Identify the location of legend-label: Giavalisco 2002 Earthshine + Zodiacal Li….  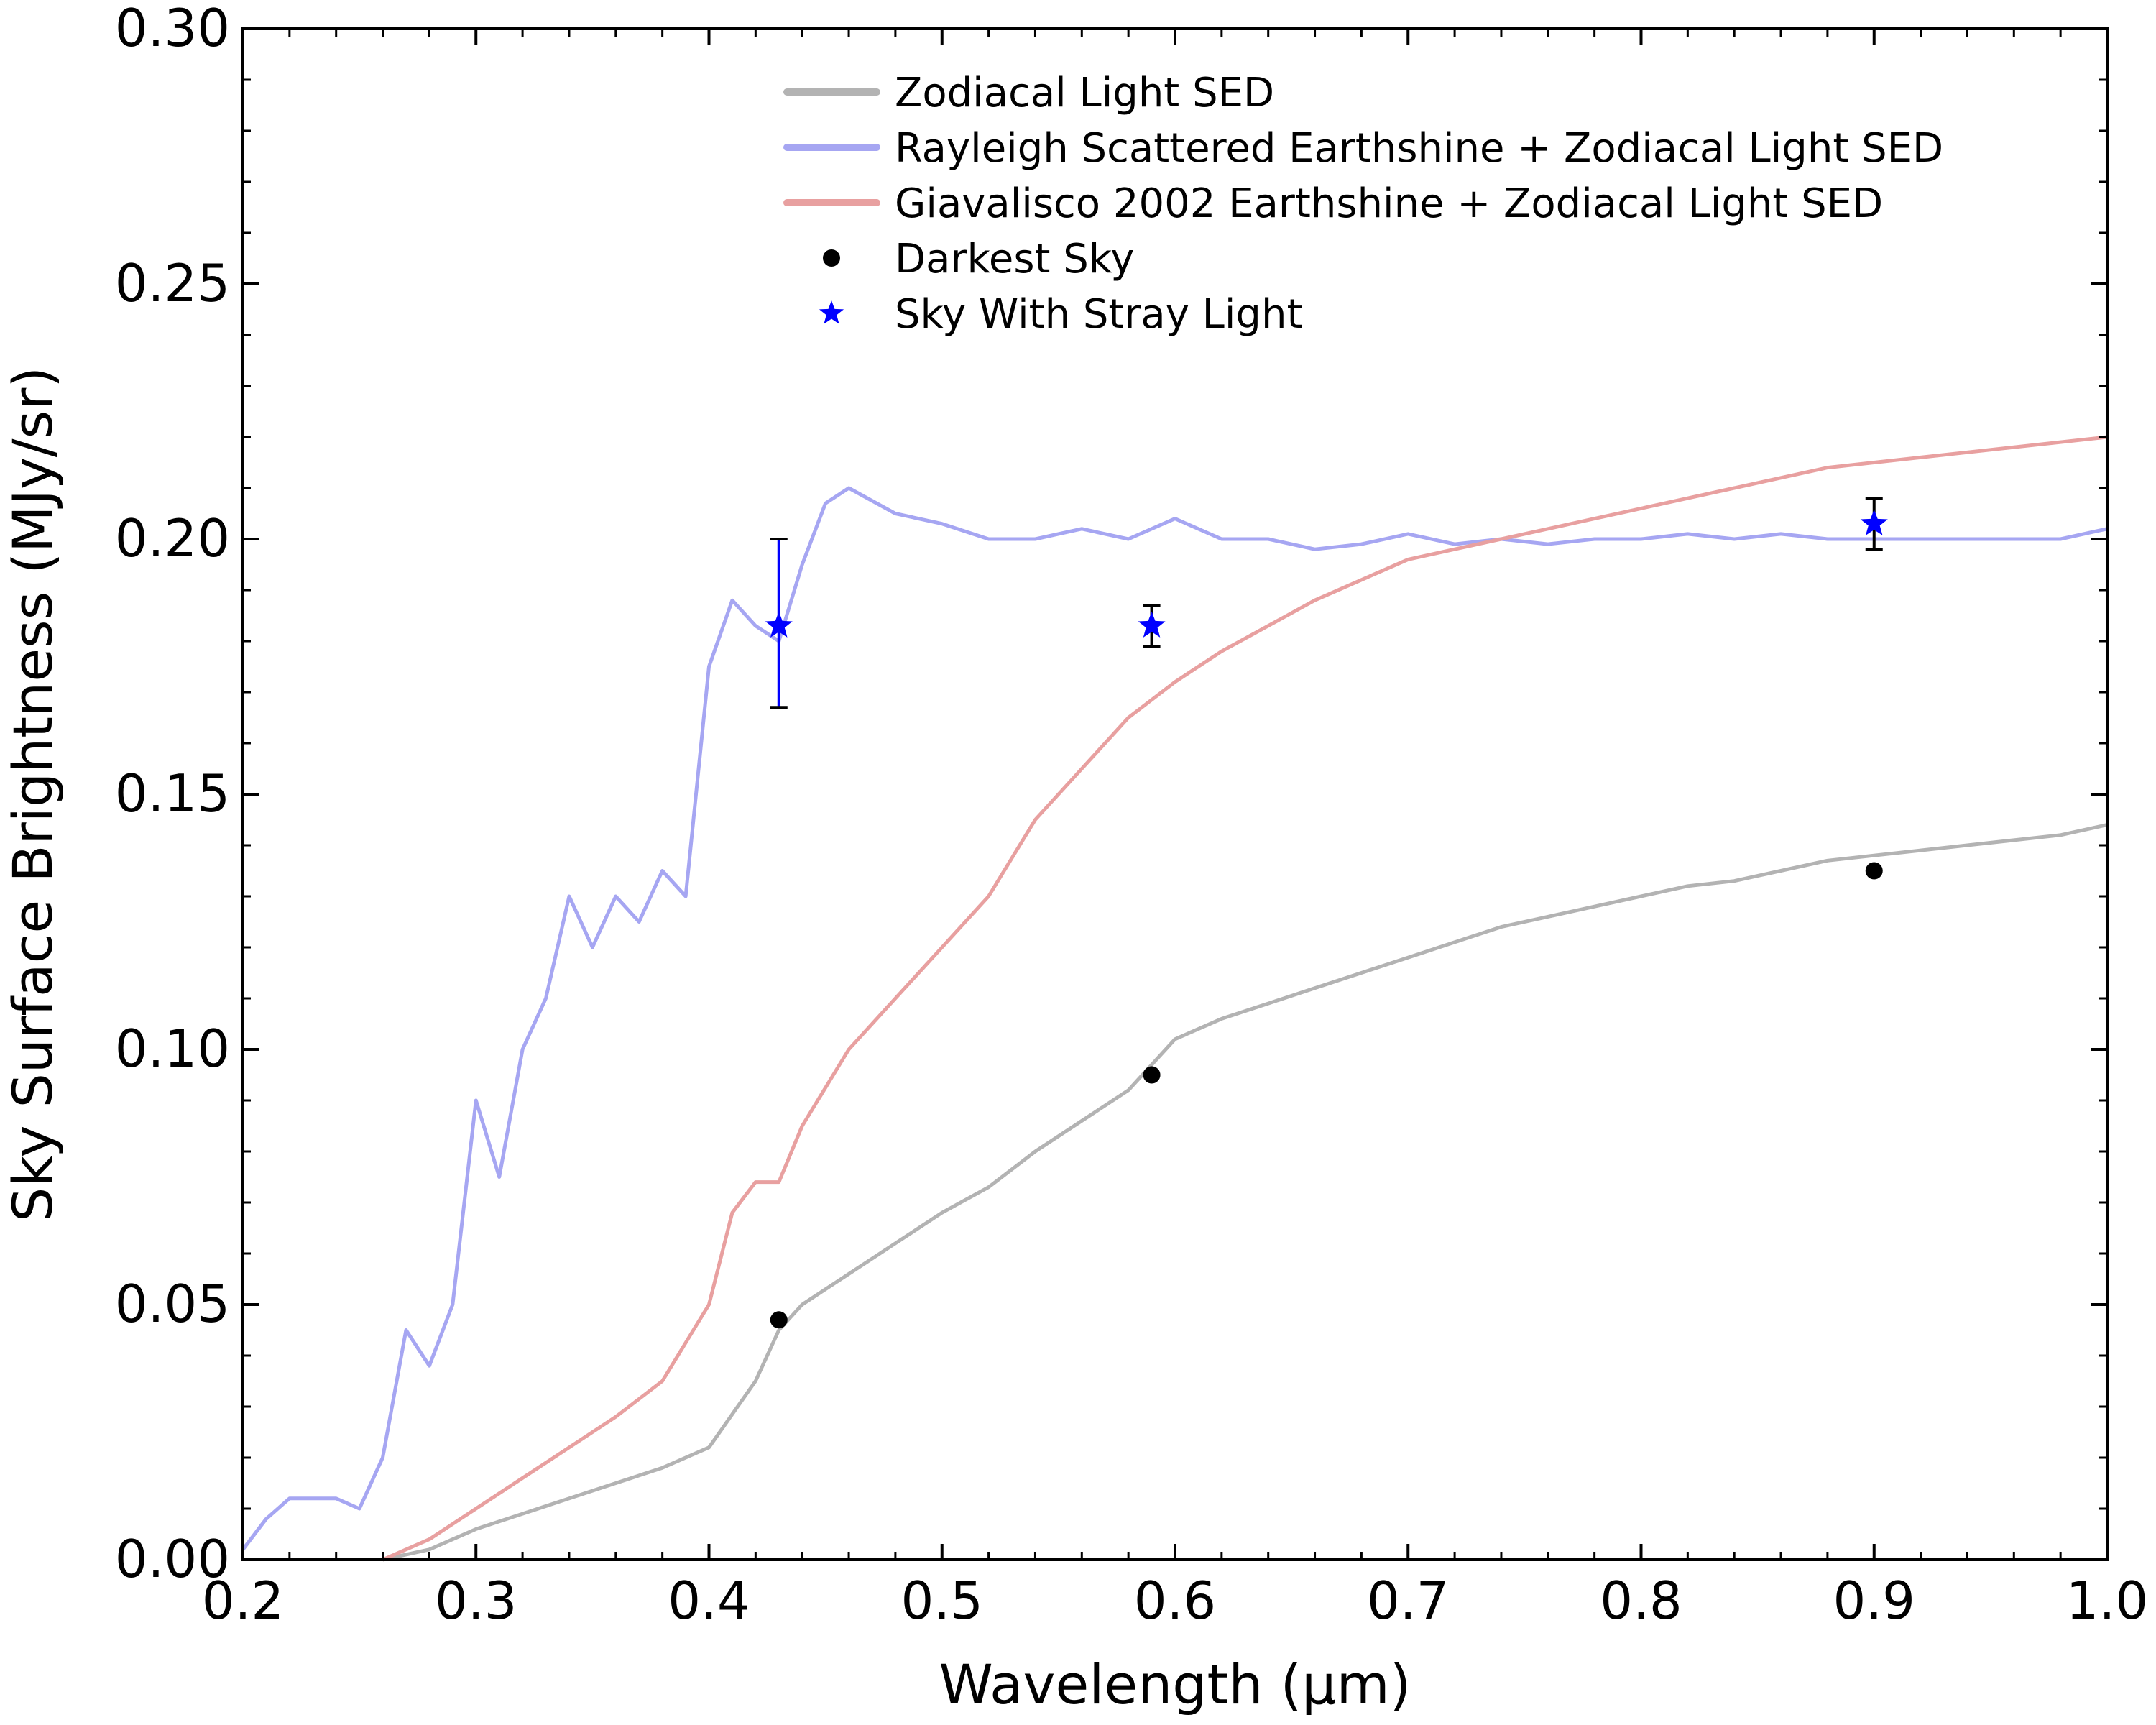
(1389, 203).